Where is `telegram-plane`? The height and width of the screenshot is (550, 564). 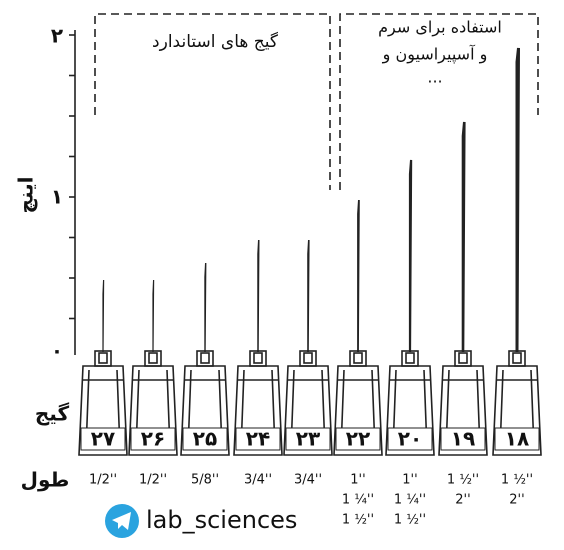 telegram-plane is located at coordinates (121, 521).